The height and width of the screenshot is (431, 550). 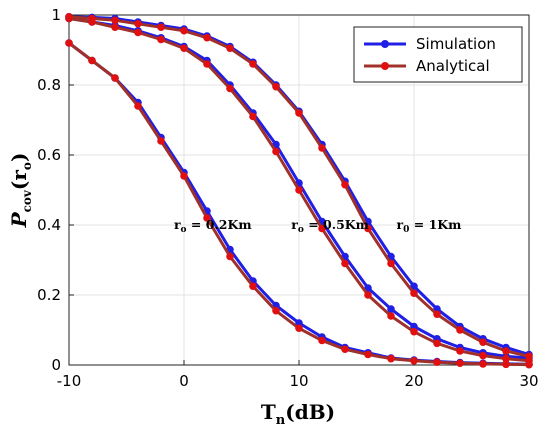 What do you see at coordinates (19, 175) in the screenshot?
I see `y-axis-title-arg: r` at bounding box center [19, 175].